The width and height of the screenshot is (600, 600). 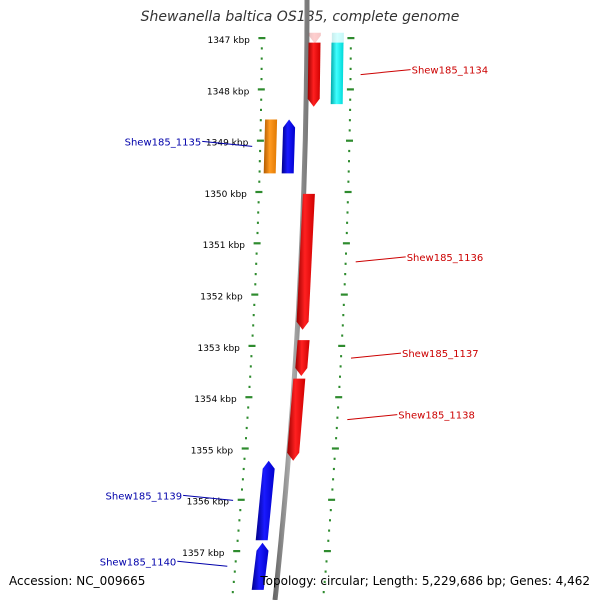 I want to click on gene-track, so click(x=297, y=311).